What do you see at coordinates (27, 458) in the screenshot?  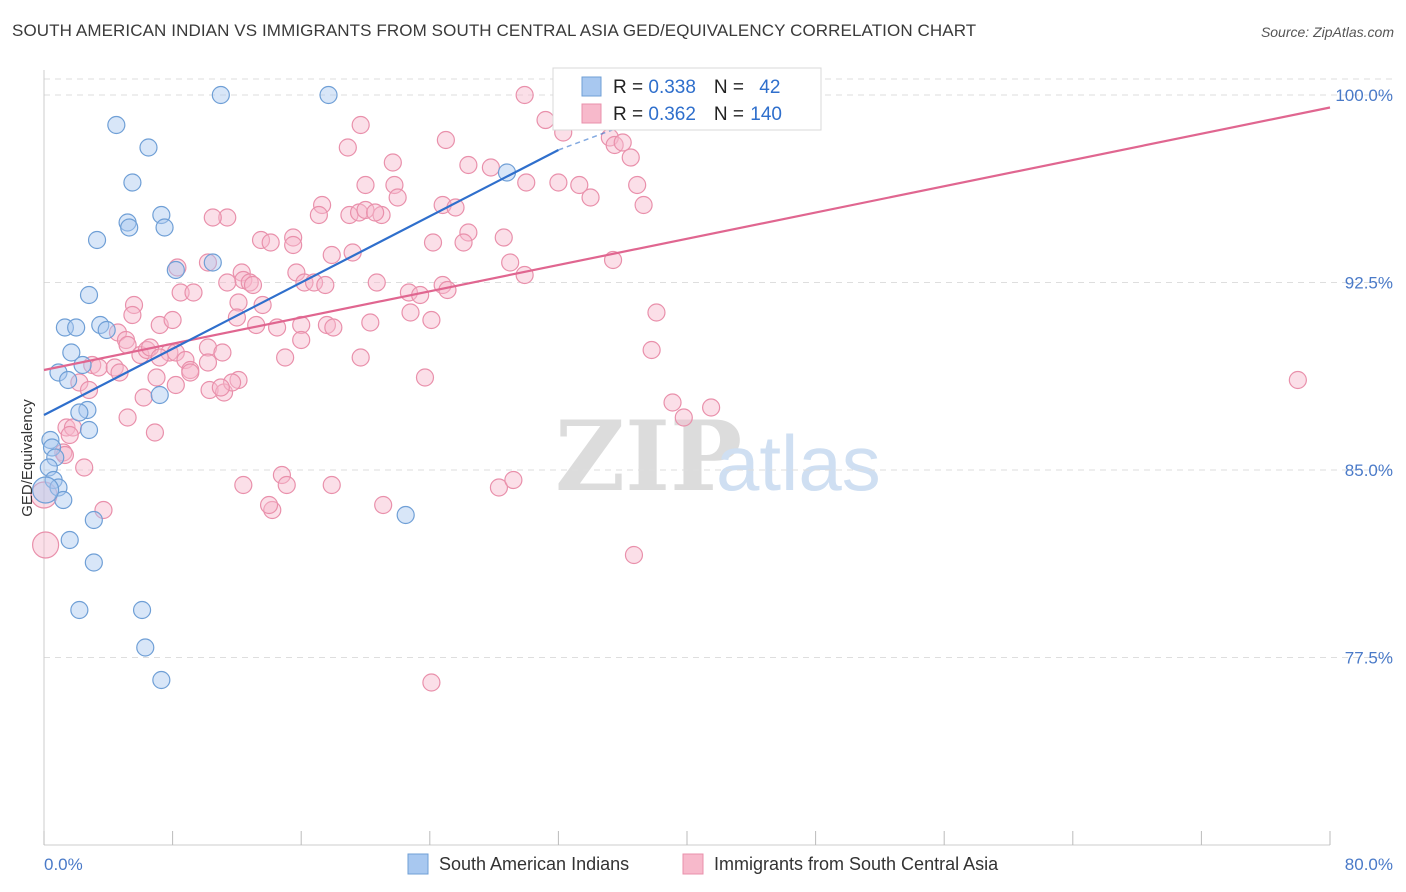 I see `y-axis-label: GED/Equivalency` at bounding box center [27, 458].